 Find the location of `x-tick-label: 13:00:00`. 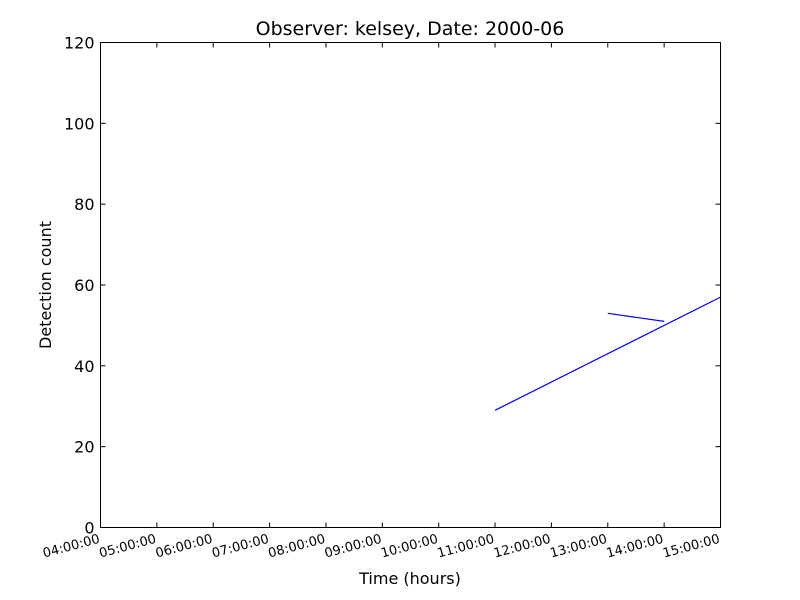

x-tick-label: 13:00:00 is located at coordinates (579, 547).